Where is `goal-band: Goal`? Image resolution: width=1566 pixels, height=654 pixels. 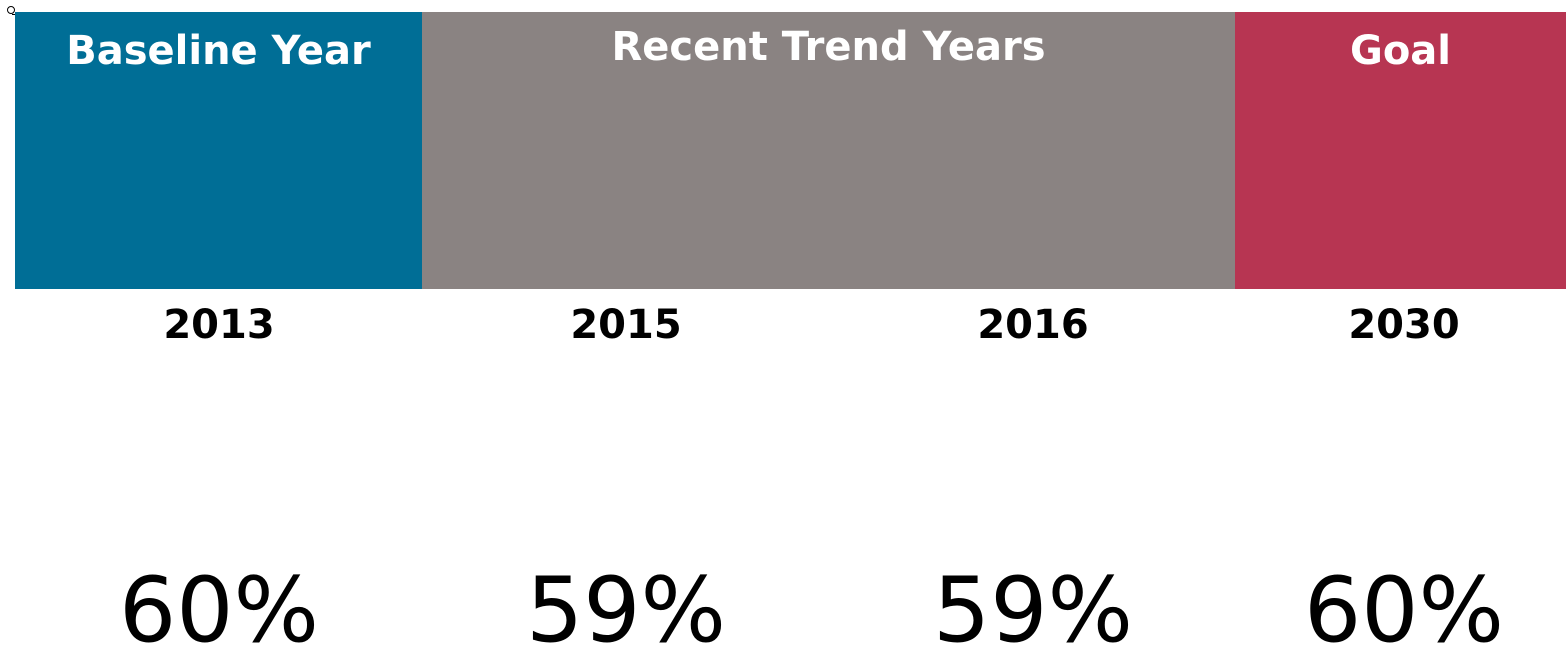
goal-band: Goal is located at coordinates (1400, 150).